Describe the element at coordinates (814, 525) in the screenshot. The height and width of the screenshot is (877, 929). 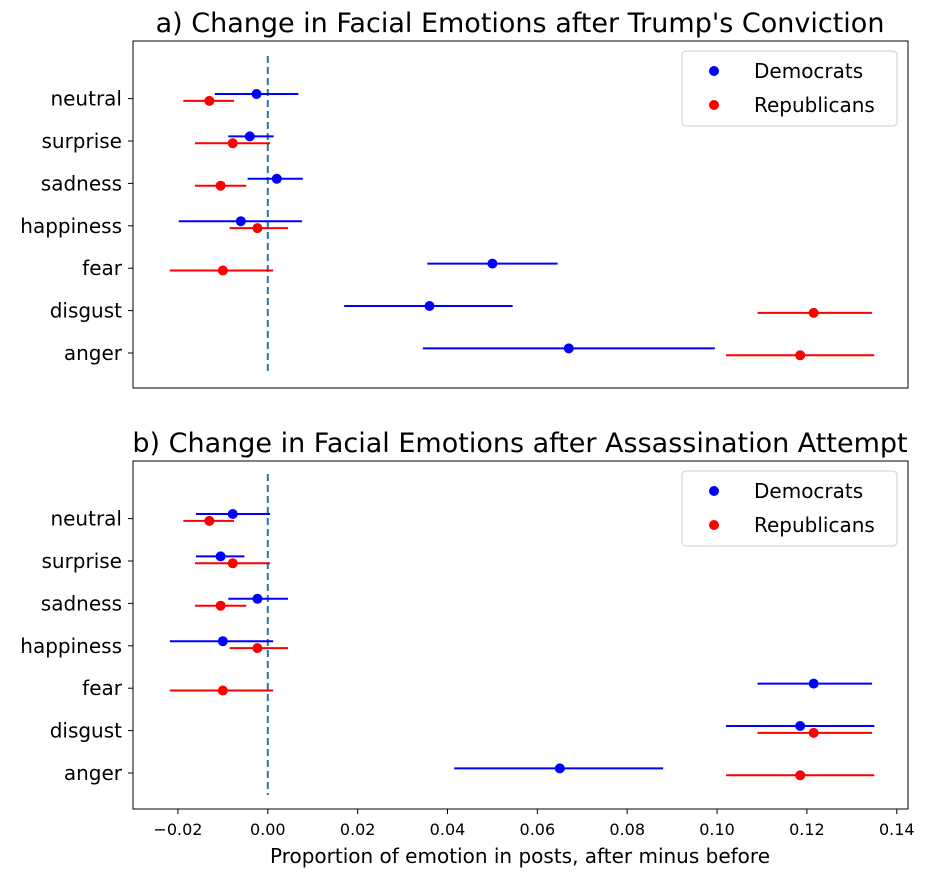
I see `panel-b-legend-rep-label: Republicans` at that location.